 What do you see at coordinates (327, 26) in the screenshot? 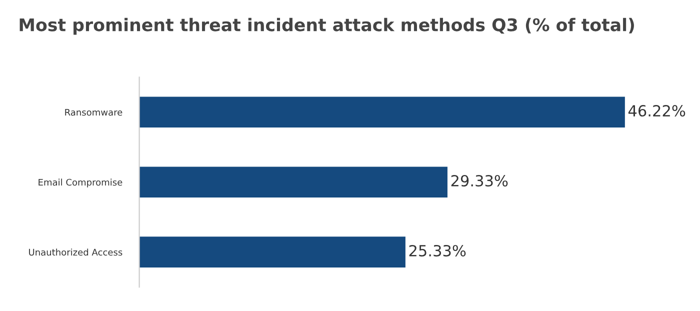
I see `chart-title: Most prominent threat incident attack methods Q3 (% of total)` at bounding box center [327, 26].